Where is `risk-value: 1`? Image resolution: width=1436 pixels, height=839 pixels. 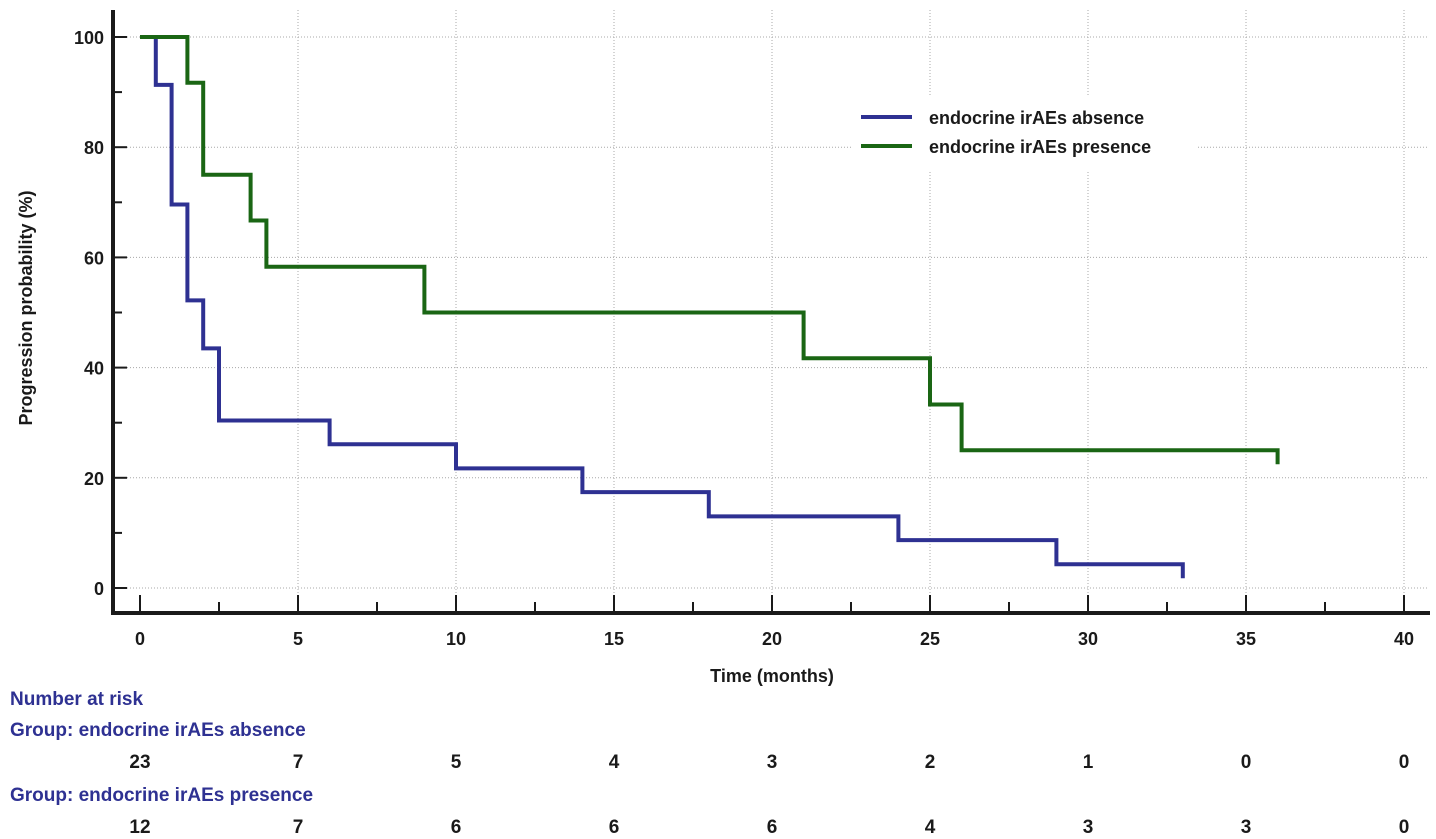 risk-value: 1 is located at coordinates (1088, 762).